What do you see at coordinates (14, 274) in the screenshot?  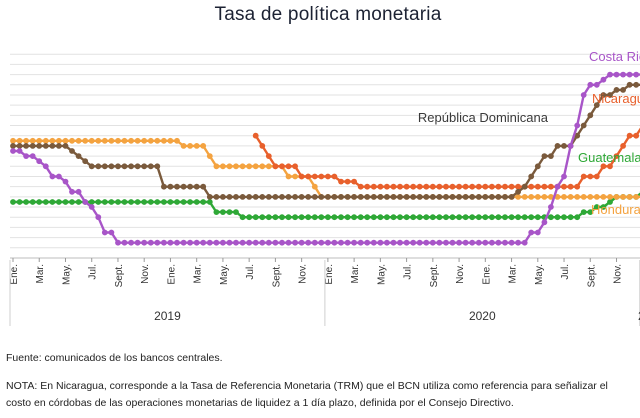 I see `x-tick-label: Ene.` at bounding box center [14, 274].